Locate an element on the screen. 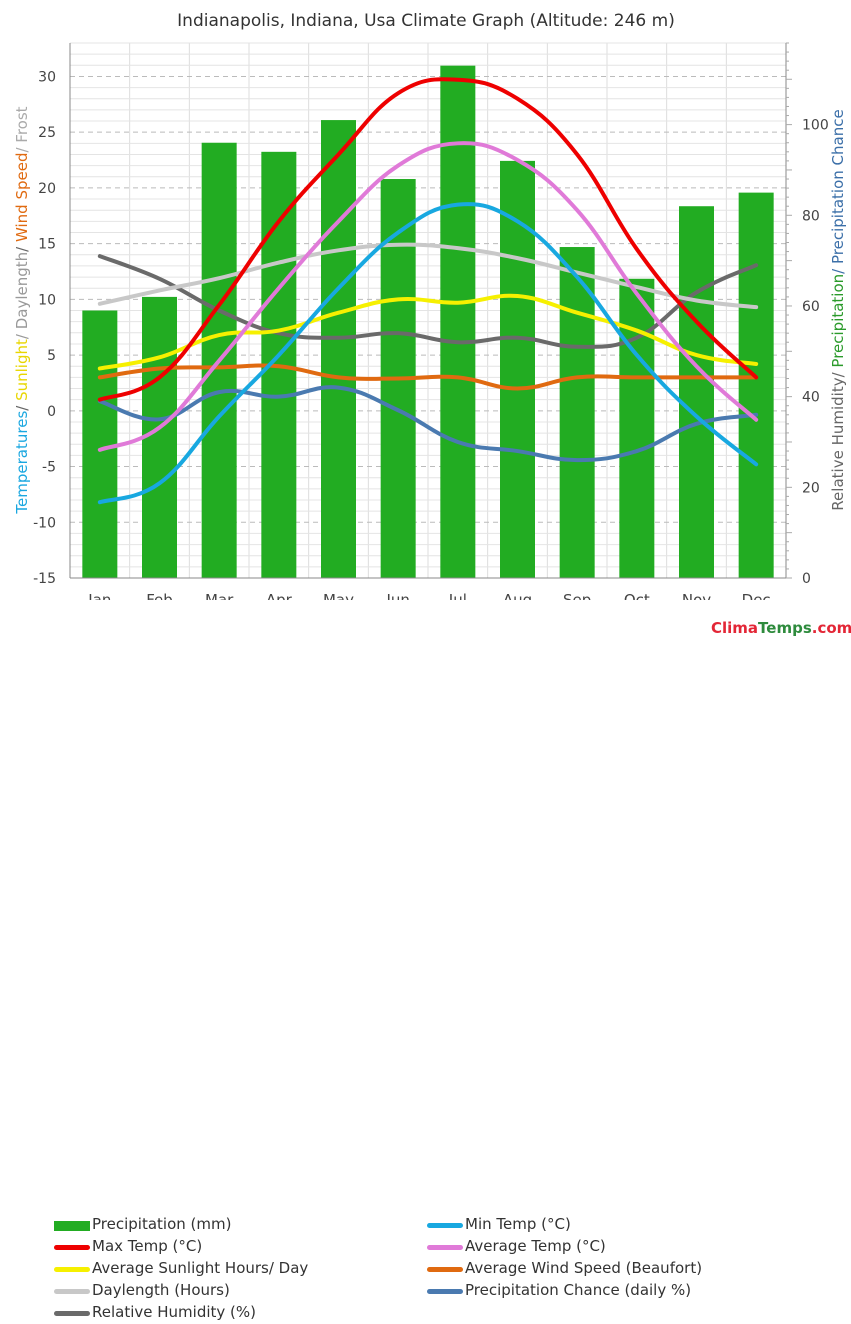  x-tick-label: Feb is located at coordinates (159, 595).